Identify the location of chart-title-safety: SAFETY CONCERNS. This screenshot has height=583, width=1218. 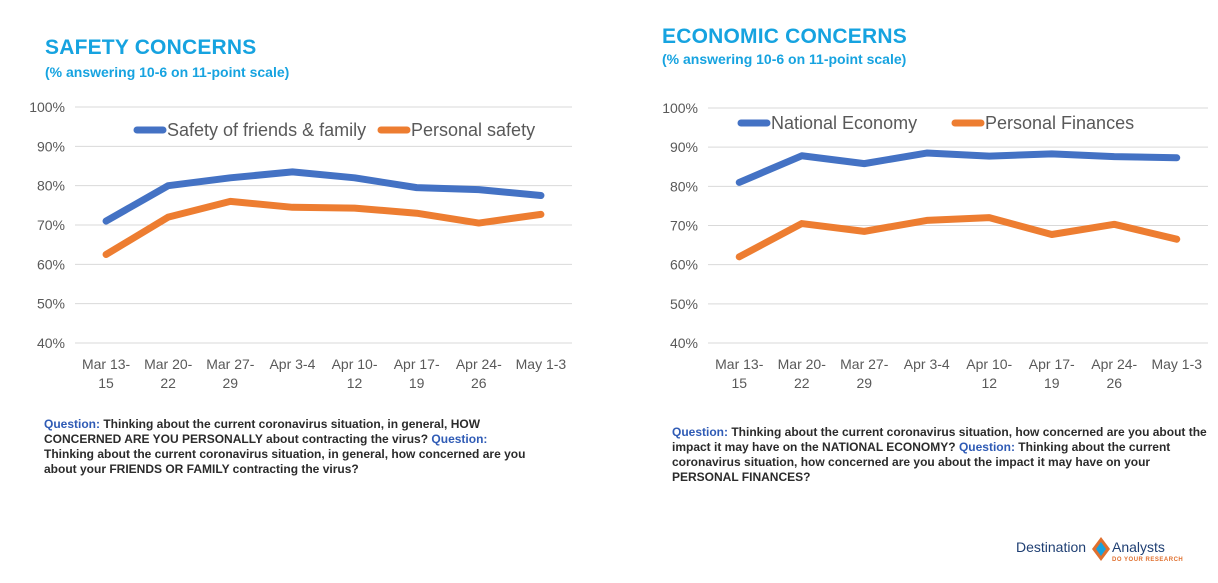
(151, 47).